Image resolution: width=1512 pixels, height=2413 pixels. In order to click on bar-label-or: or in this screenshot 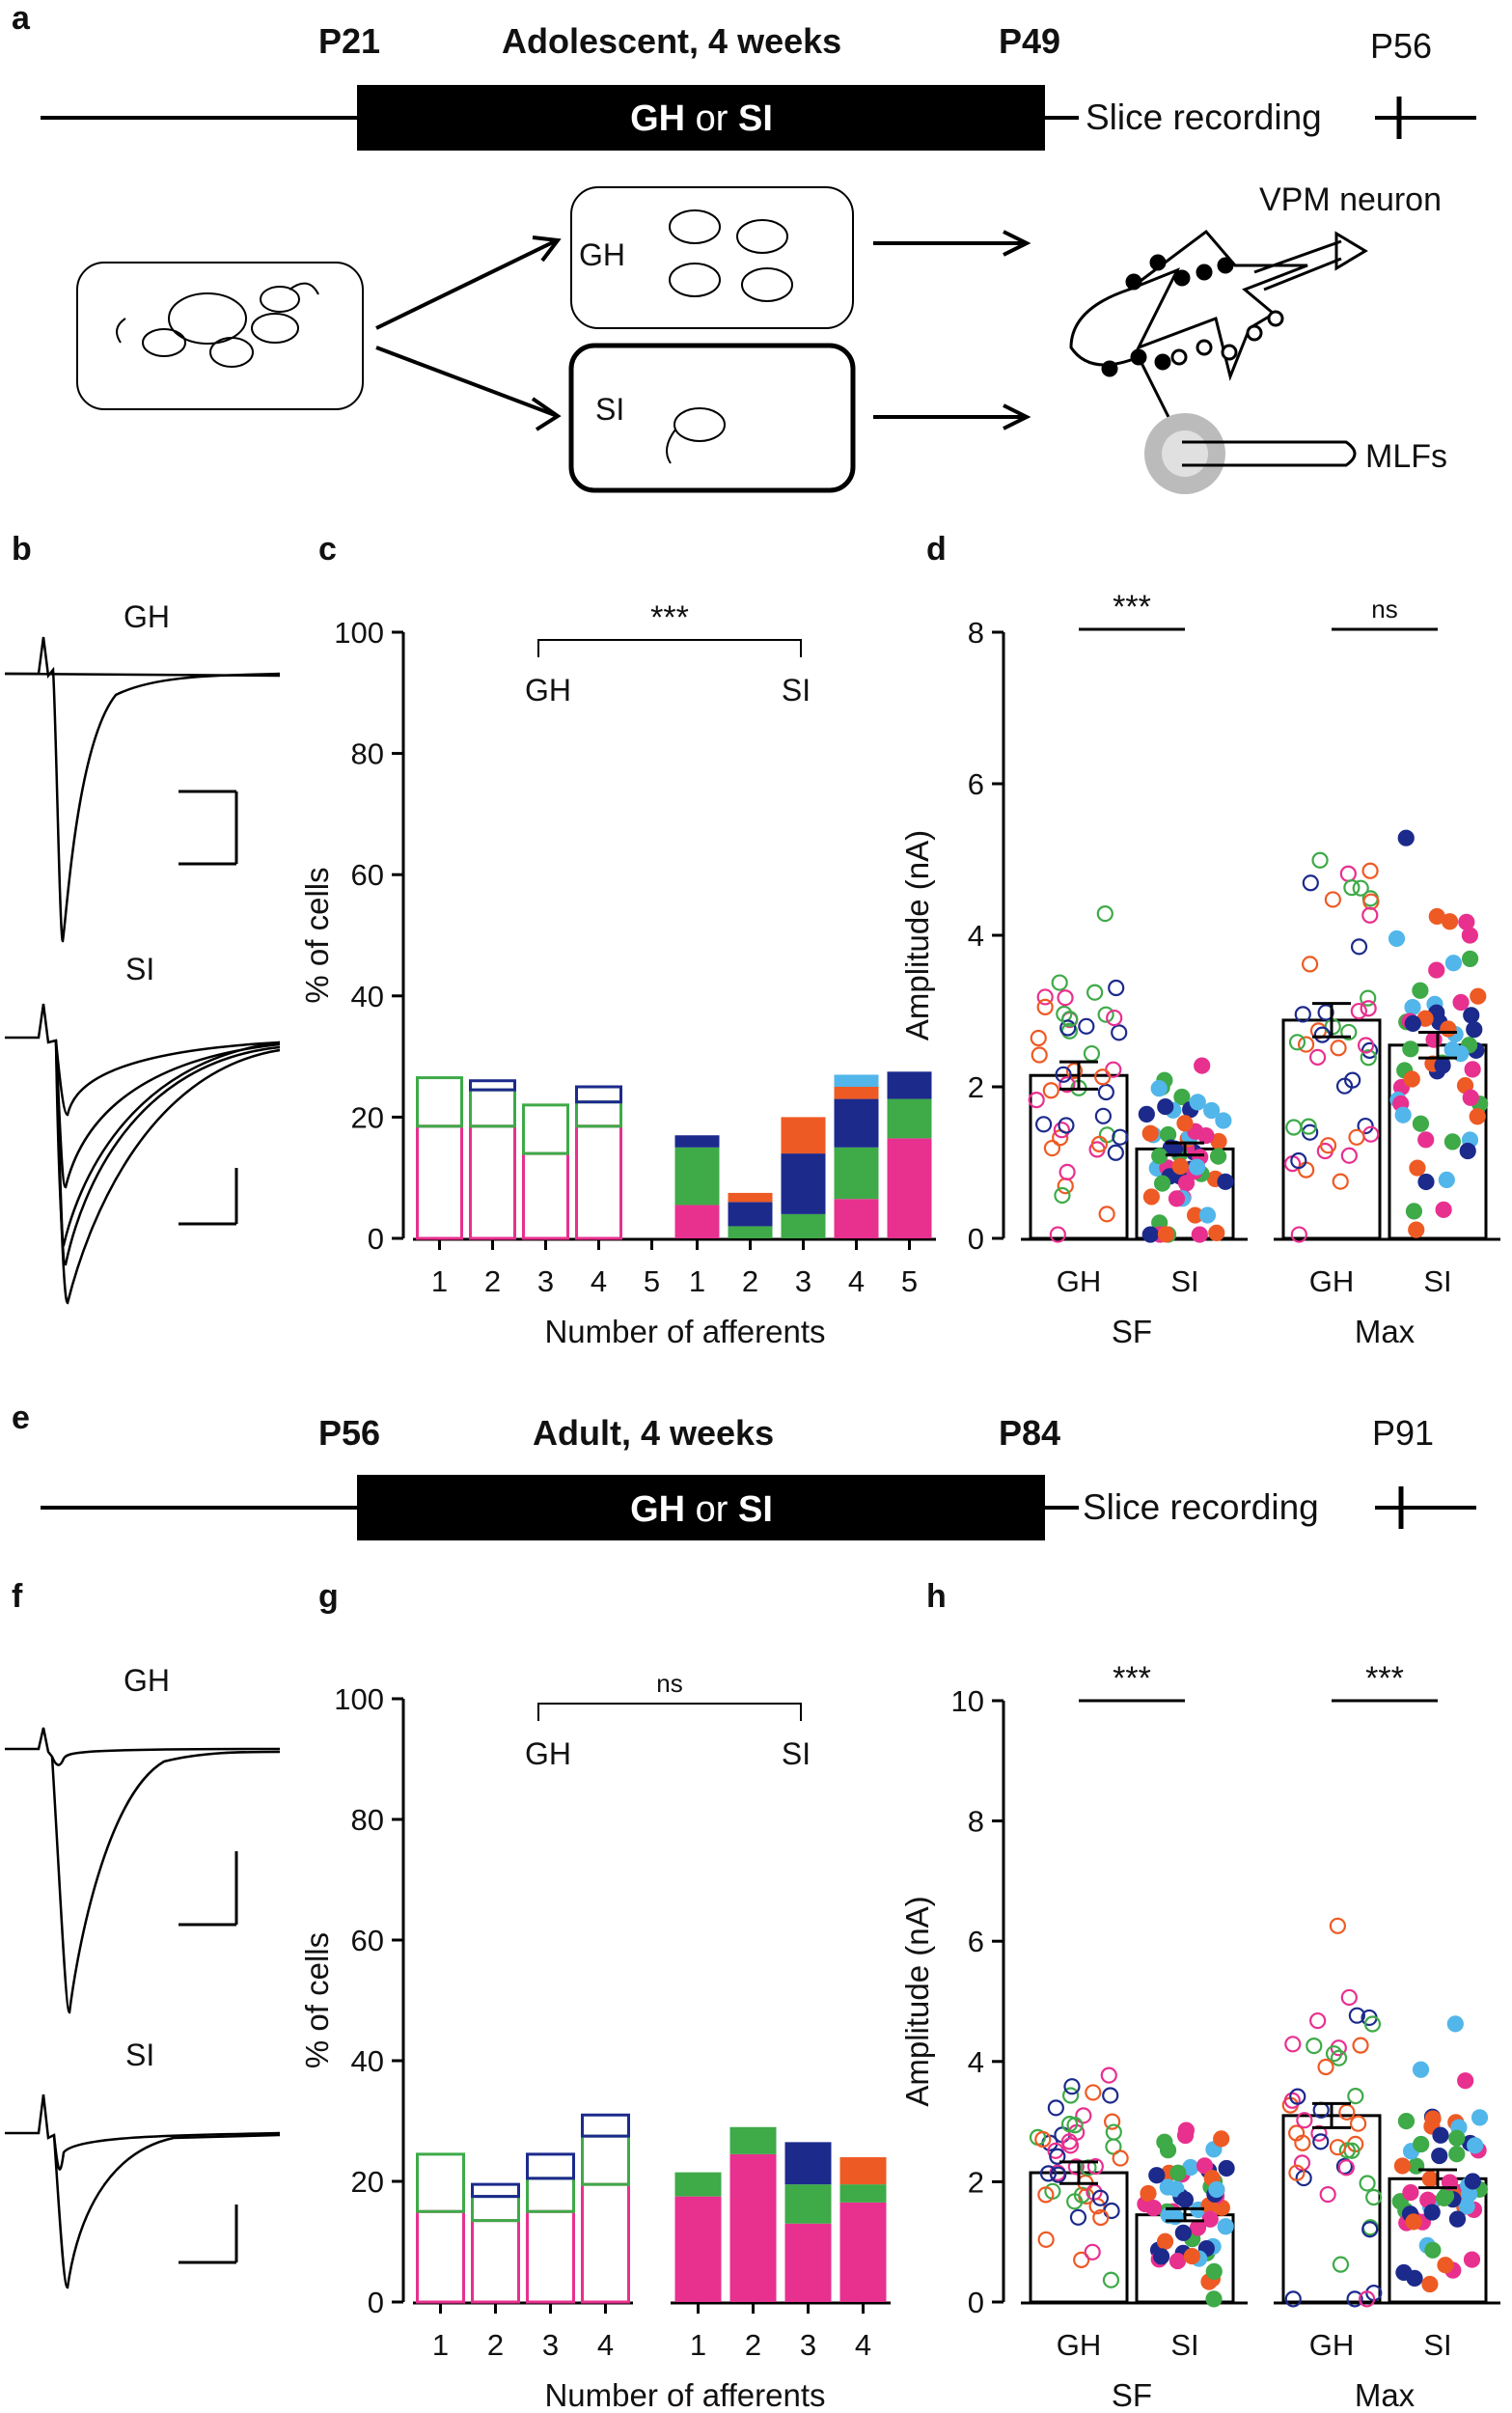, I will do `click(711, 118)`.